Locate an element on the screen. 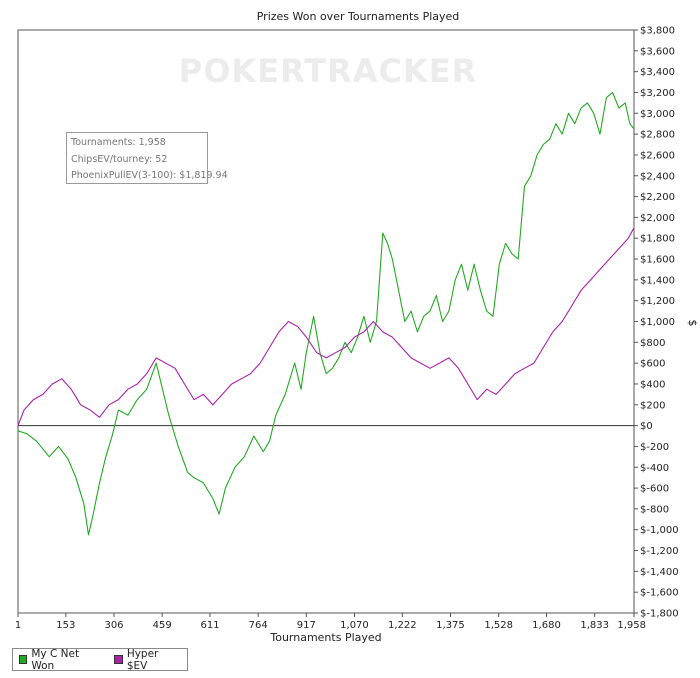  y-tick-label: $1,000 is located at coordinates (657, 322).